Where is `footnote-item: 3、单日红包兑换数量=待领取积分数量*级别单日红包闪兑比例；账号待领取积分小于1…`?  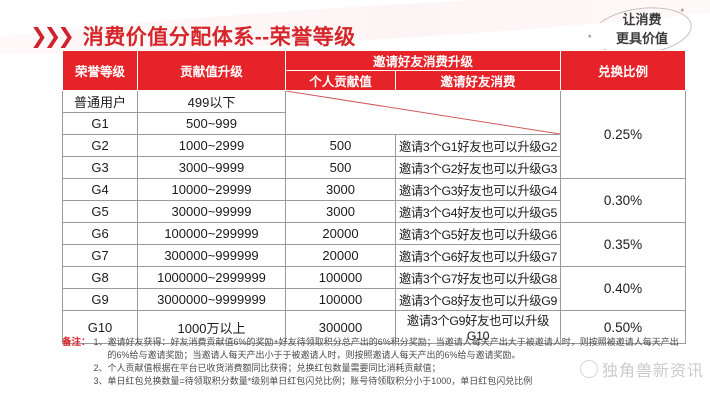 footnote-item: 3、单日红包兑换数量=待领取积分数量*级别单日红包闪兑比例；账号待领取积分小于1… is located at coordinates (313, 381).